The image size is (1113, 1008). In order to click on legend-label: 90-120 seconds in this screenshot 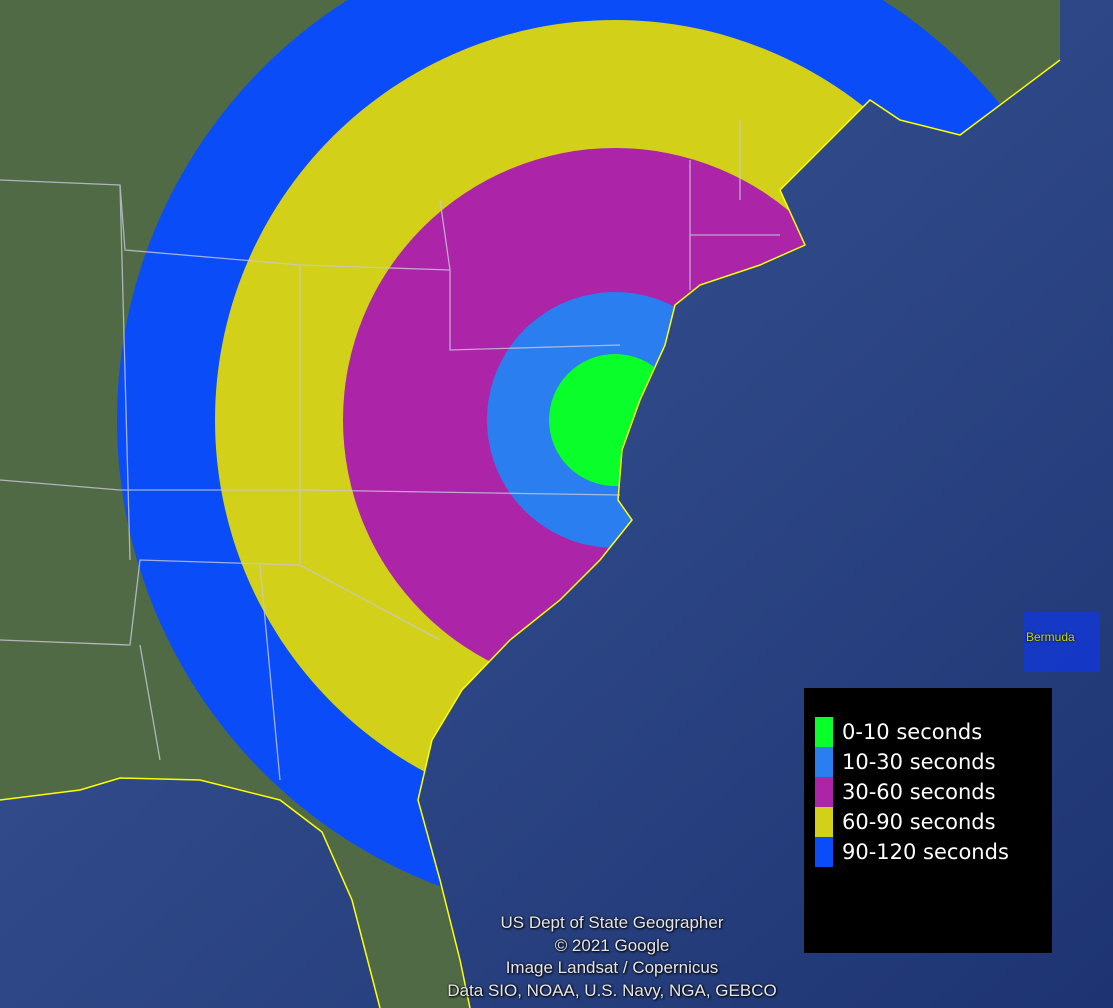, I will do `click(925, 852)`.